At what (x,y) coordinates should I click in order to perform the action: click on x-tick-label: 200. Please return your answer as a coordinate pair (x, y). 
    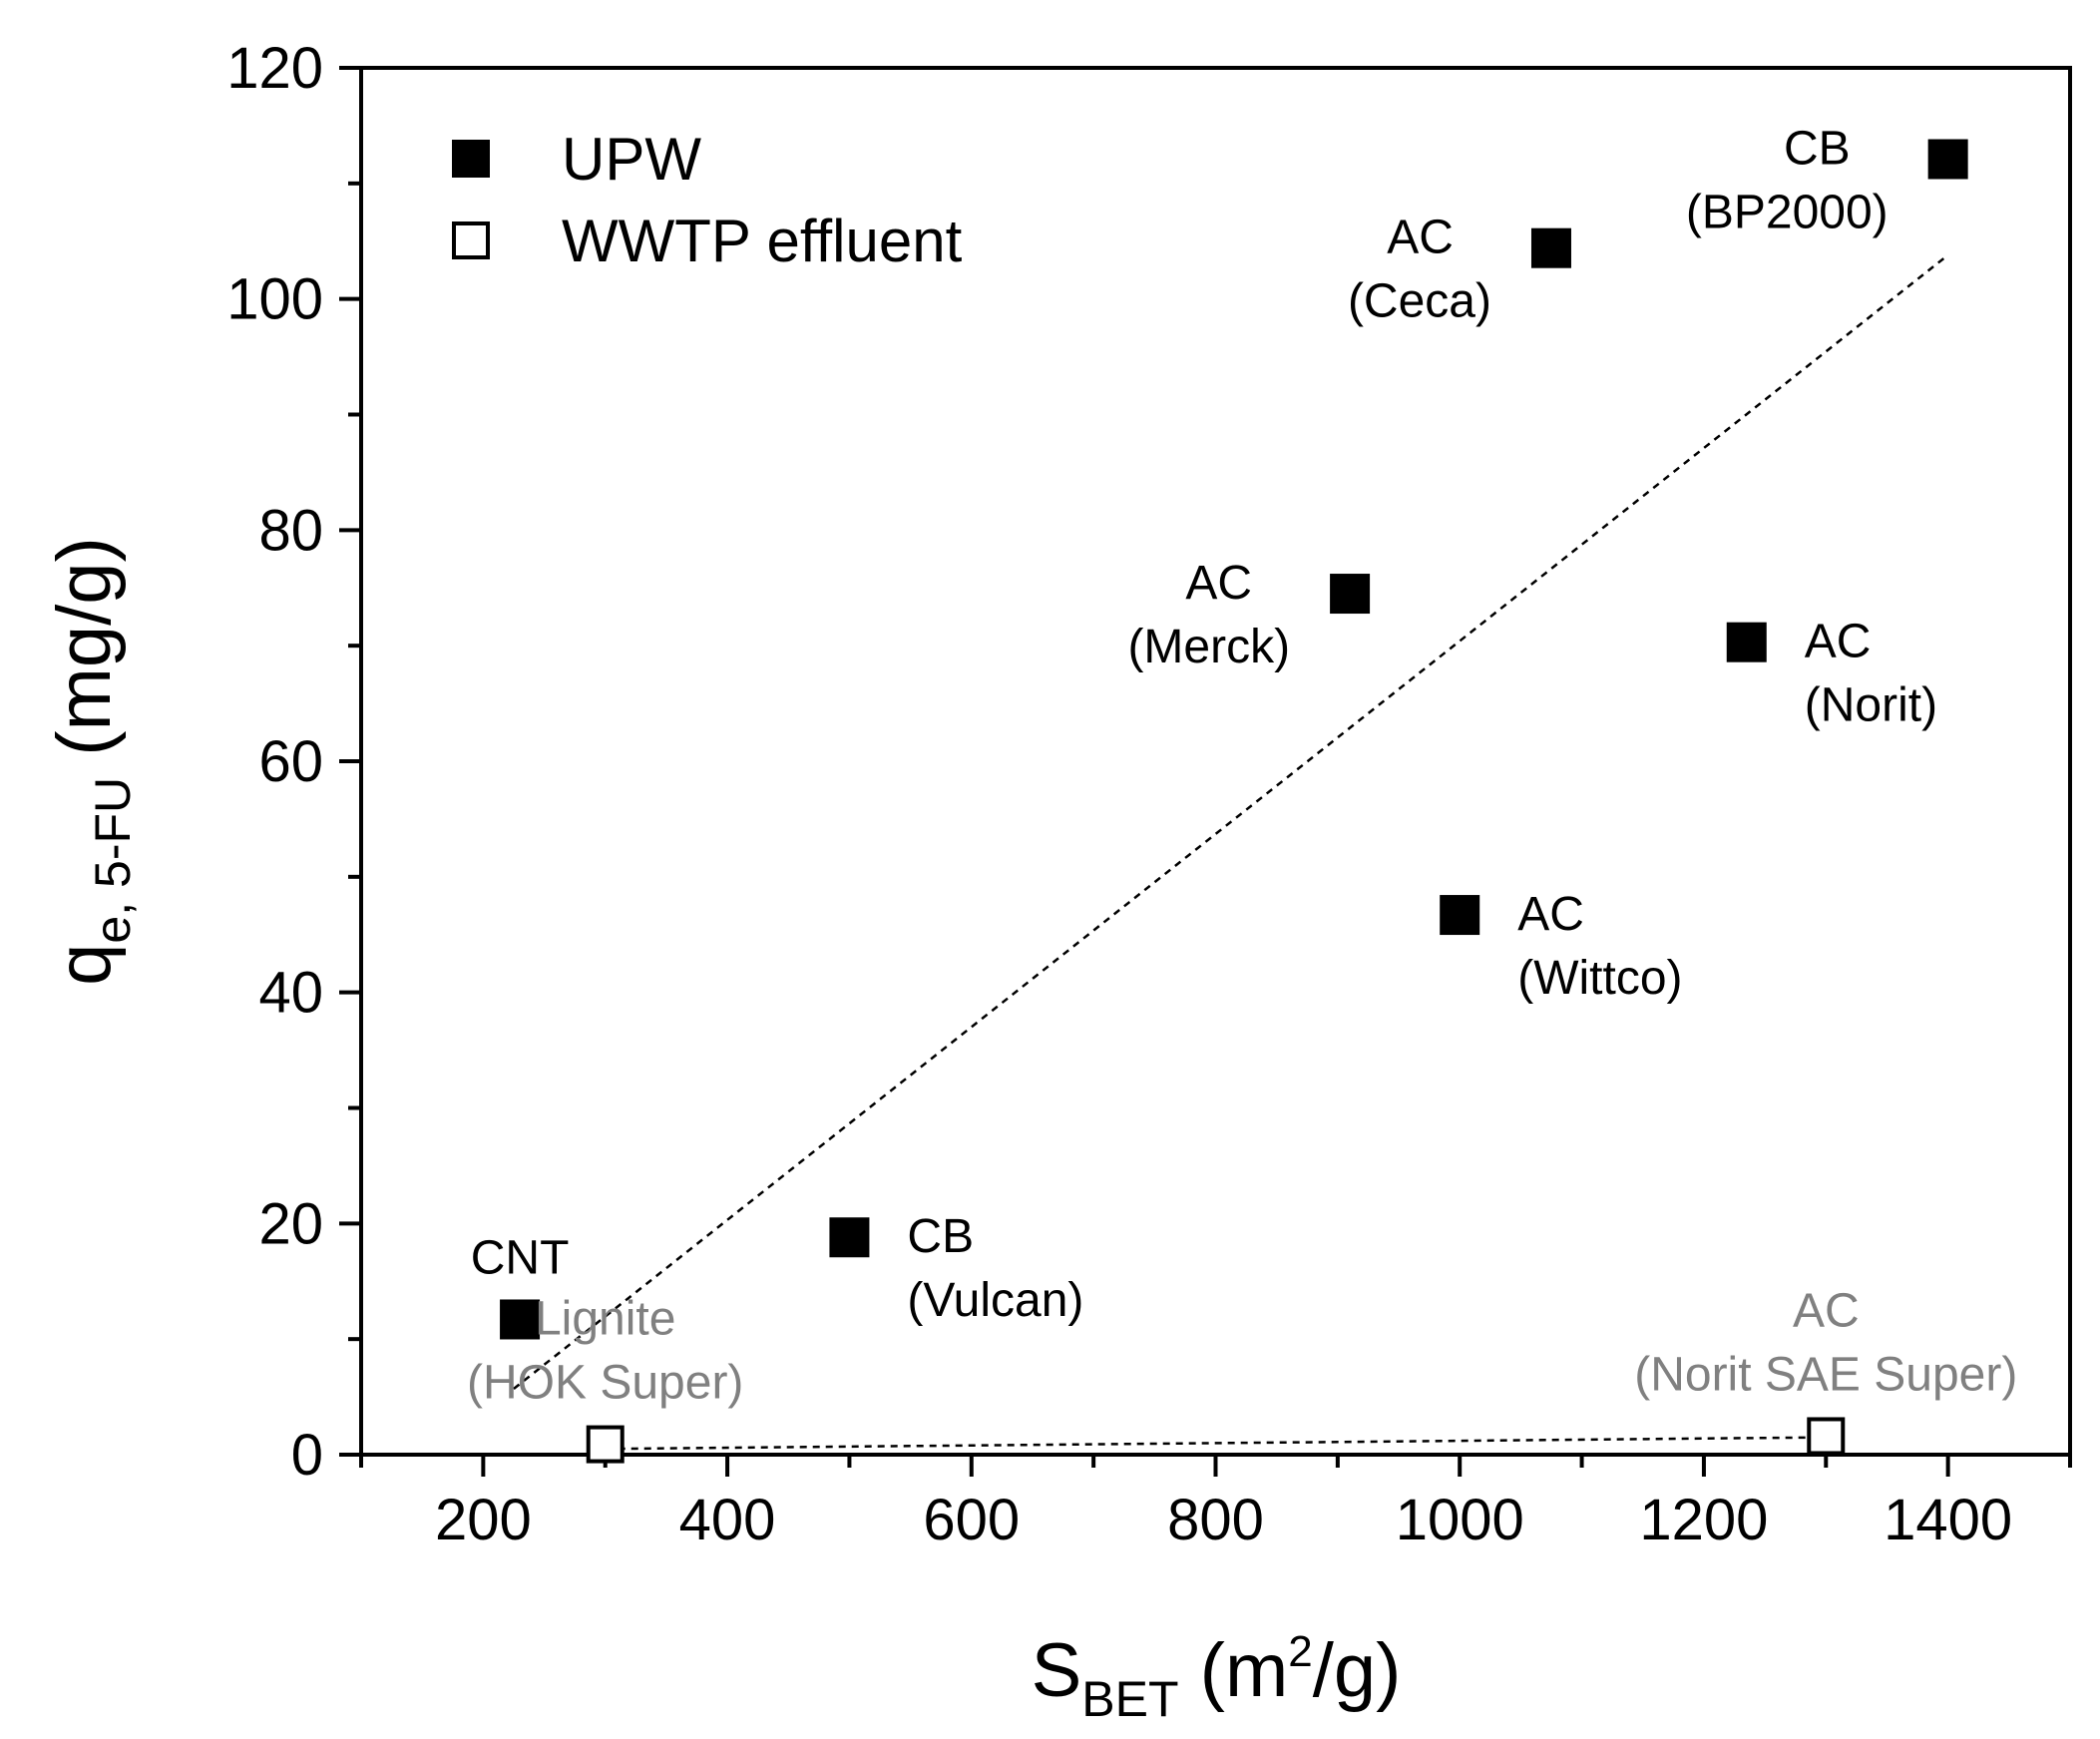
    Looking at the image, I should click on (483, 1520).